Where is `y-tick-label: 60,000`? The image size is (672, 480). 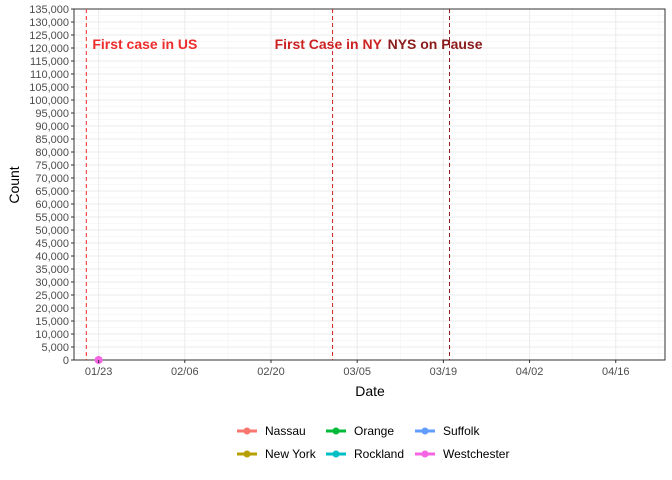 y-tick-label: 60,000 is located at coordinates (52, 205).